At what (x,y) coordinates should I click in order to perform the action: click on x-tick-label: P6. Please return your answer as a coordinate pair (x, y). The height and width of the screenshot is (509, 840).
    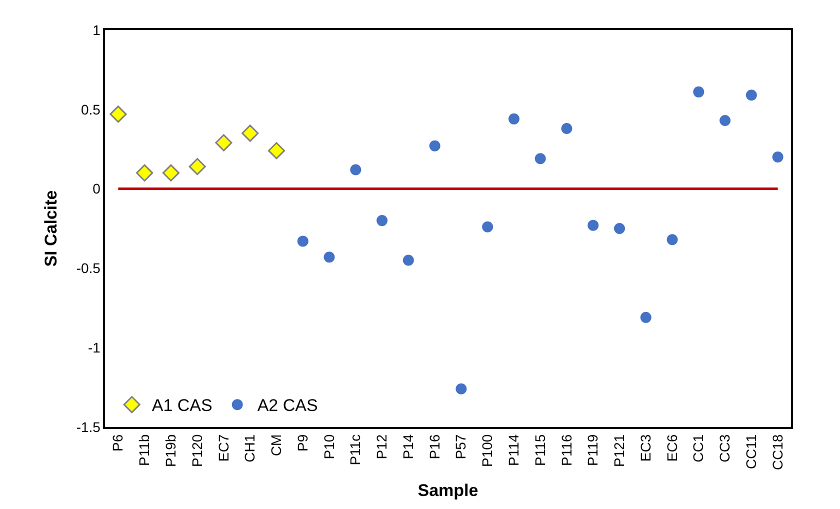
    Looking at the image, I should click on (118, 443).